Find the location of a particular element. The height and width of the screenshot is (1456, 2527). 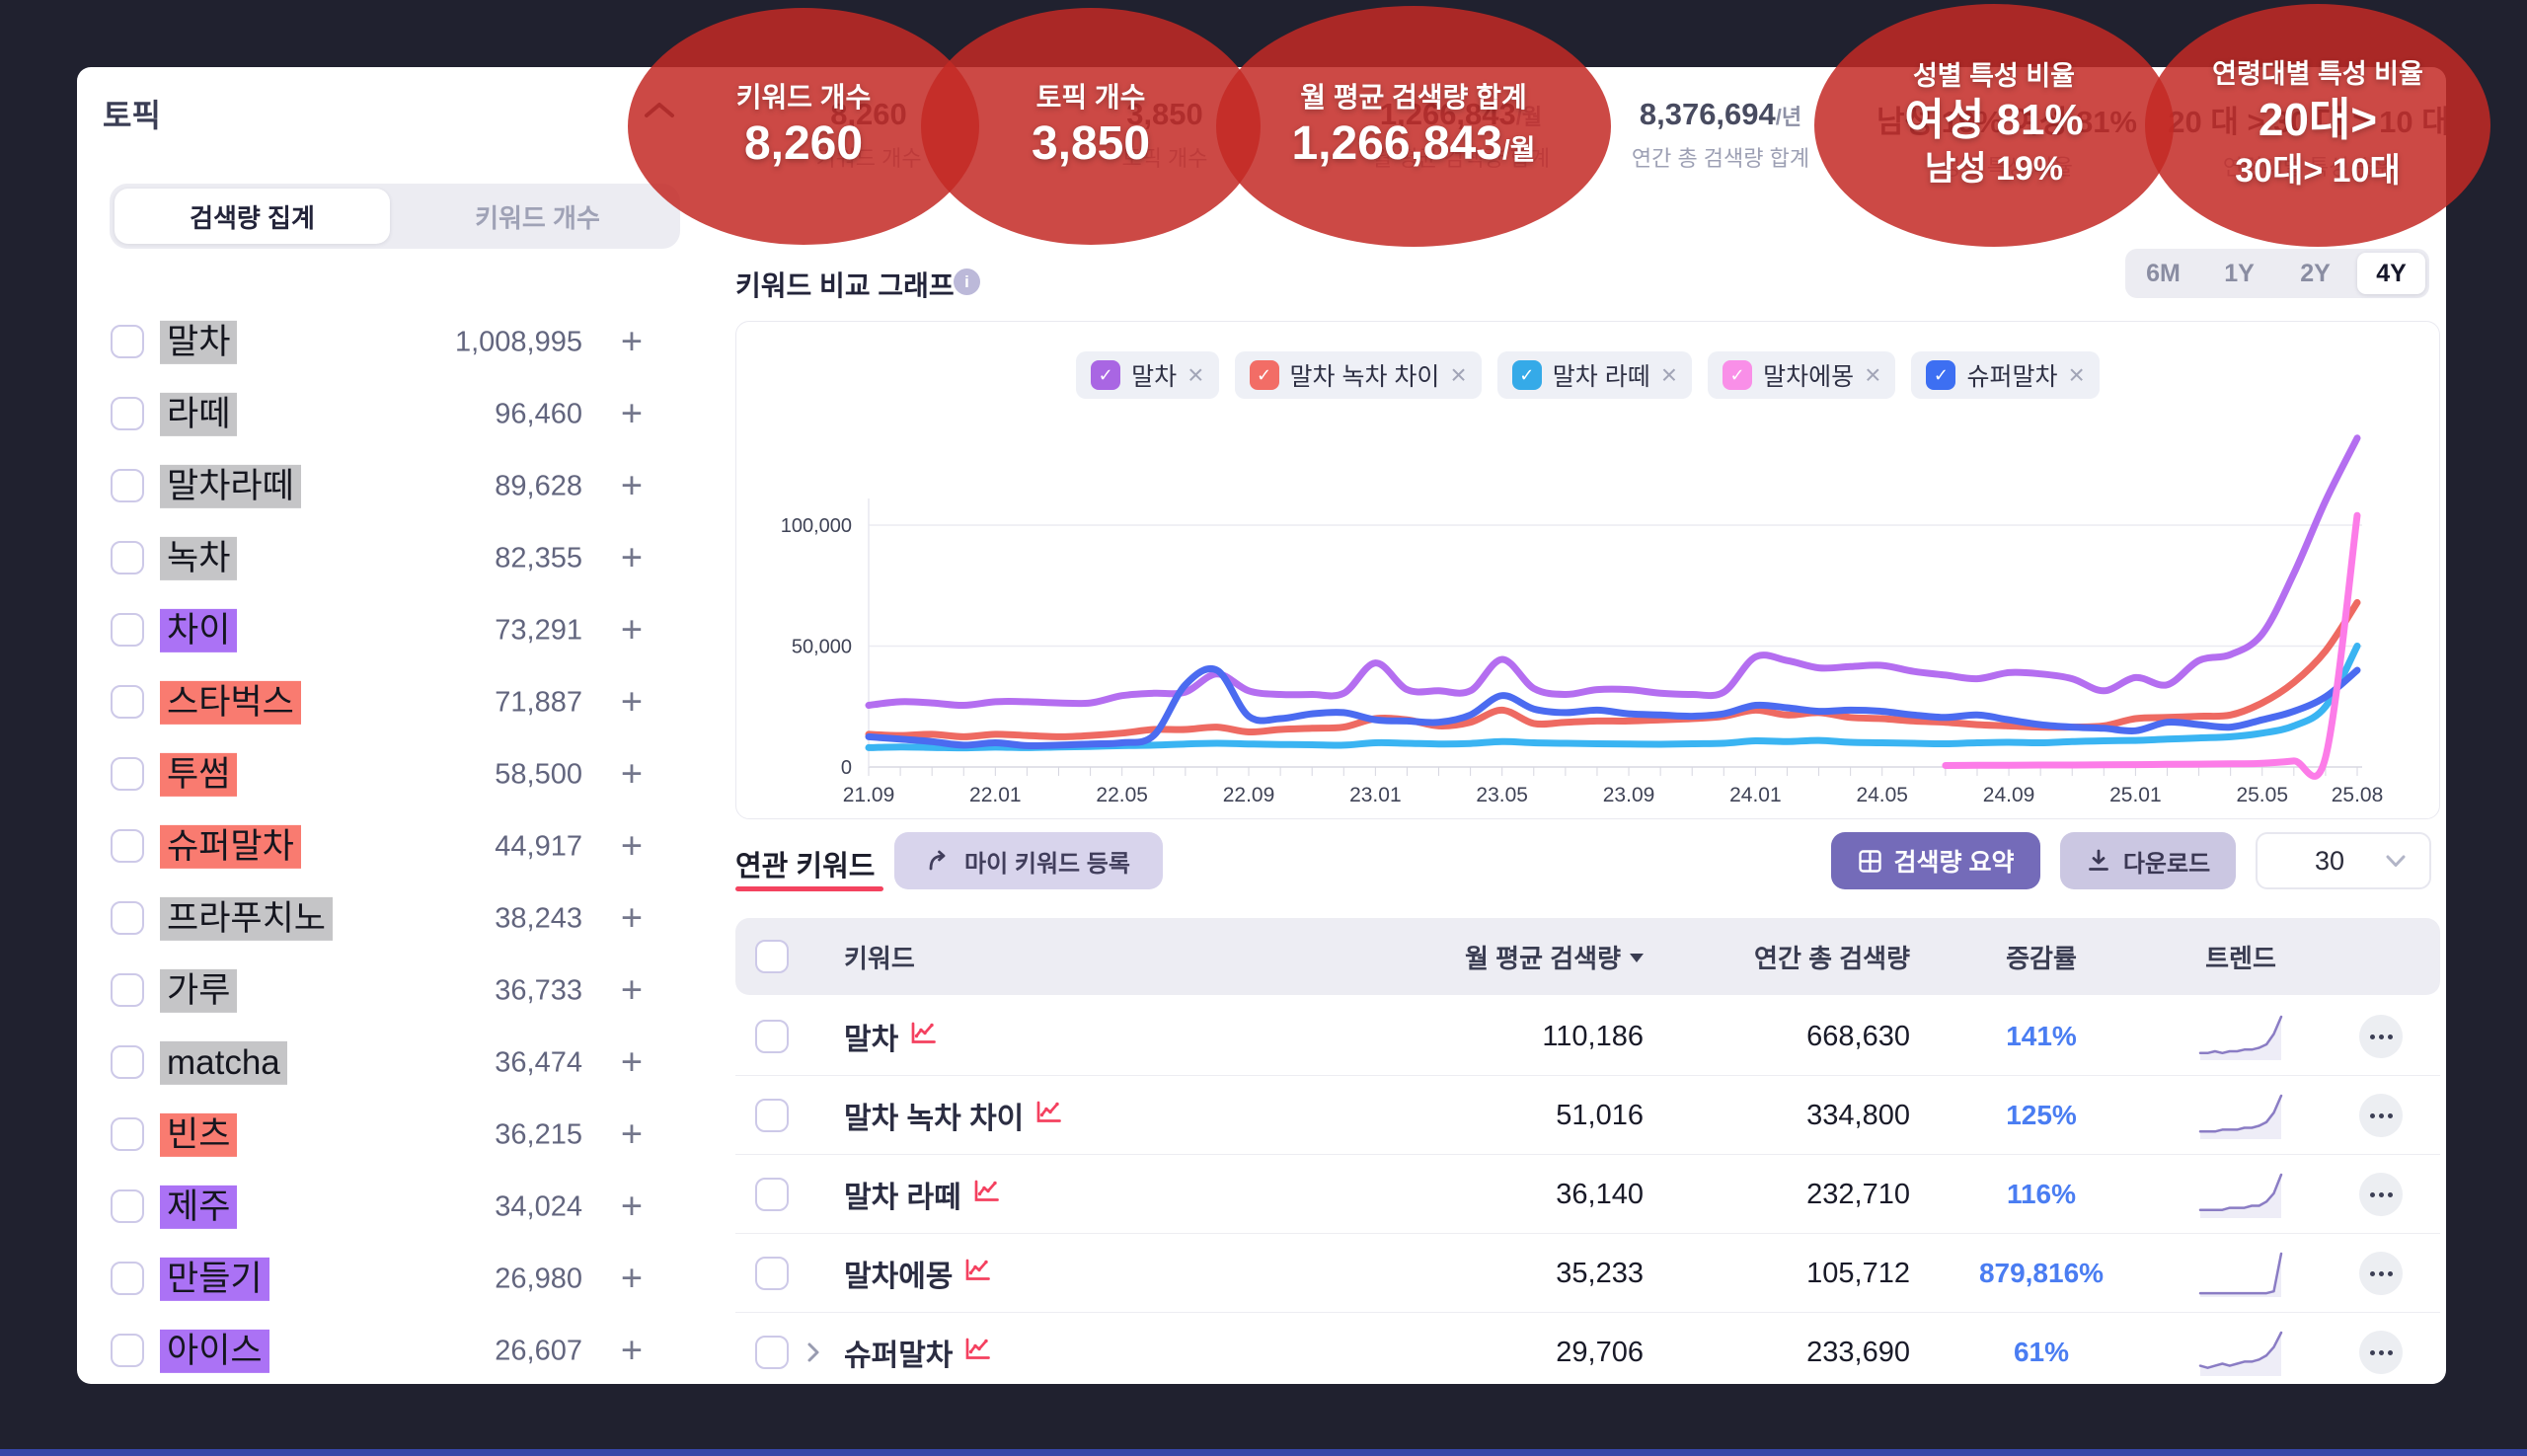

keyword-text: 말차 is located at coordinates (871, 1040).